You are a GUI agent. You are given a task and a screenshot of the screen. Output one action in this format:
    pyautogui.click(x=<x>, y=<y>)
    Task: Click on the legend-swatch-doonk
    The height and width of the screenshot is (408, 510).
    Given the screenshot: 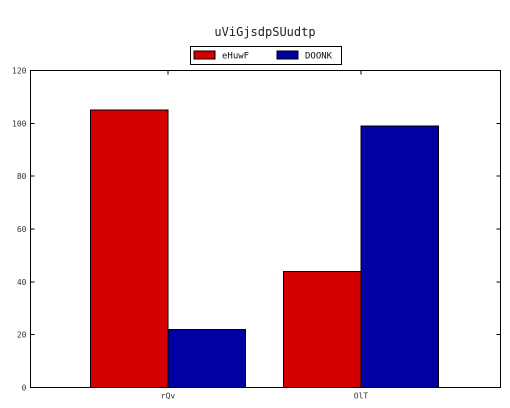 What is the action you would take?
    pyautogui.click(x=287, y=55)
    